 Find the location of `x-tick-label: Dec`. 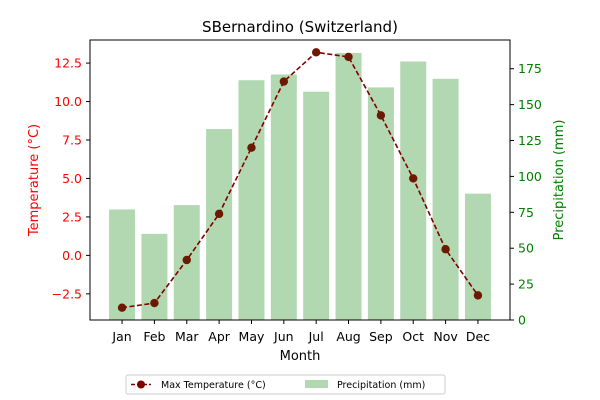

x-tick-label: Dec is located at coordinates (478, 336).